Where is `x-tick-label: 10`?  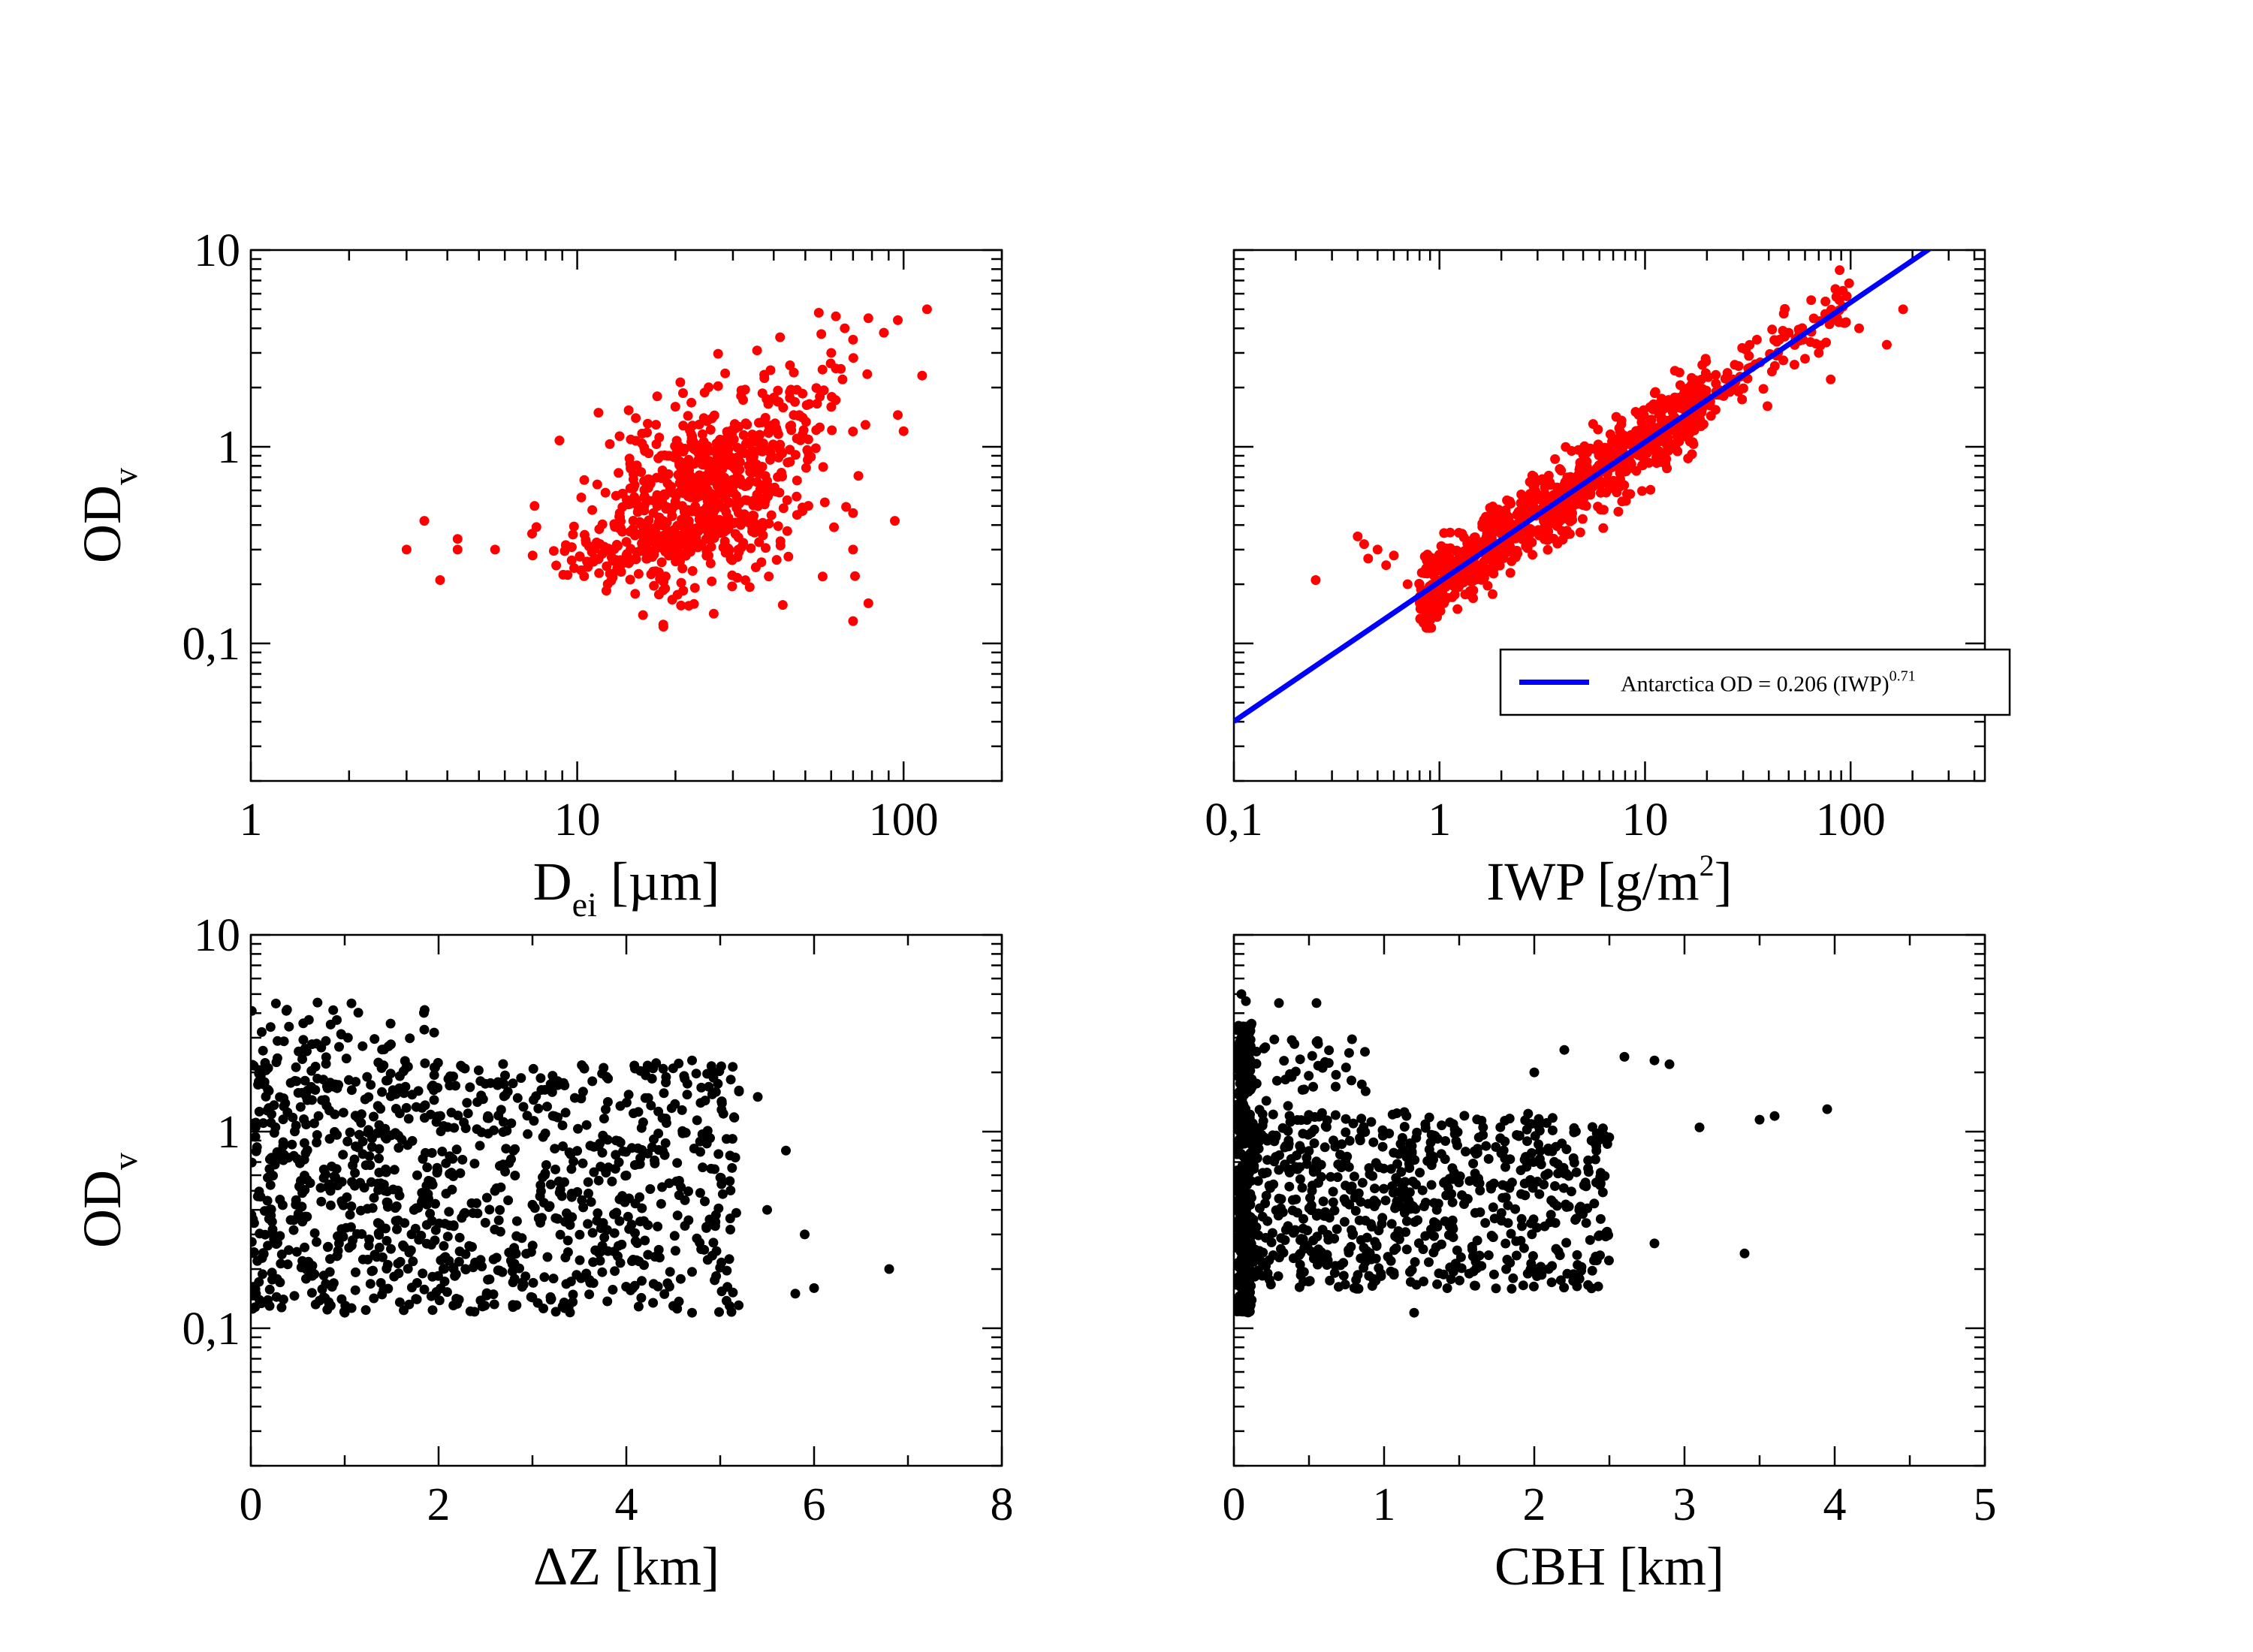
x-tick-label: 10 is located at coordinates (1644, 820).